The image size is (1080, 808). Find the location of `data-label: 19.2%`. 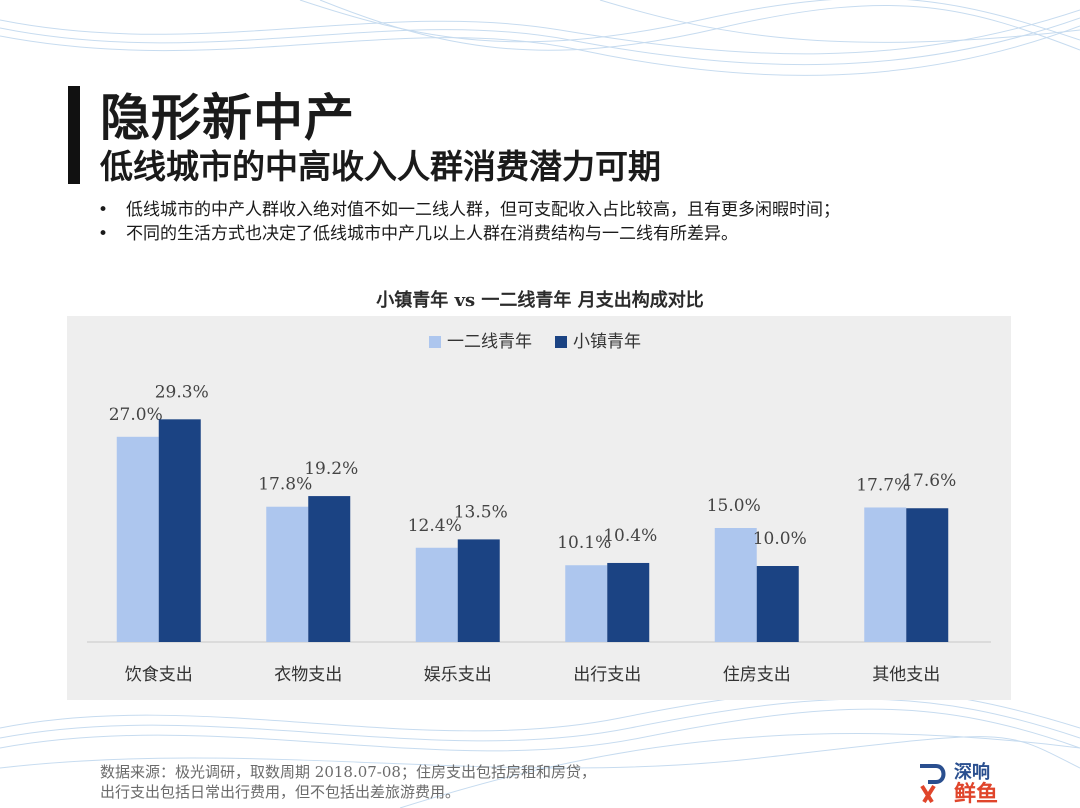

data-label: 19.2% is located at coordinates (331, 469).